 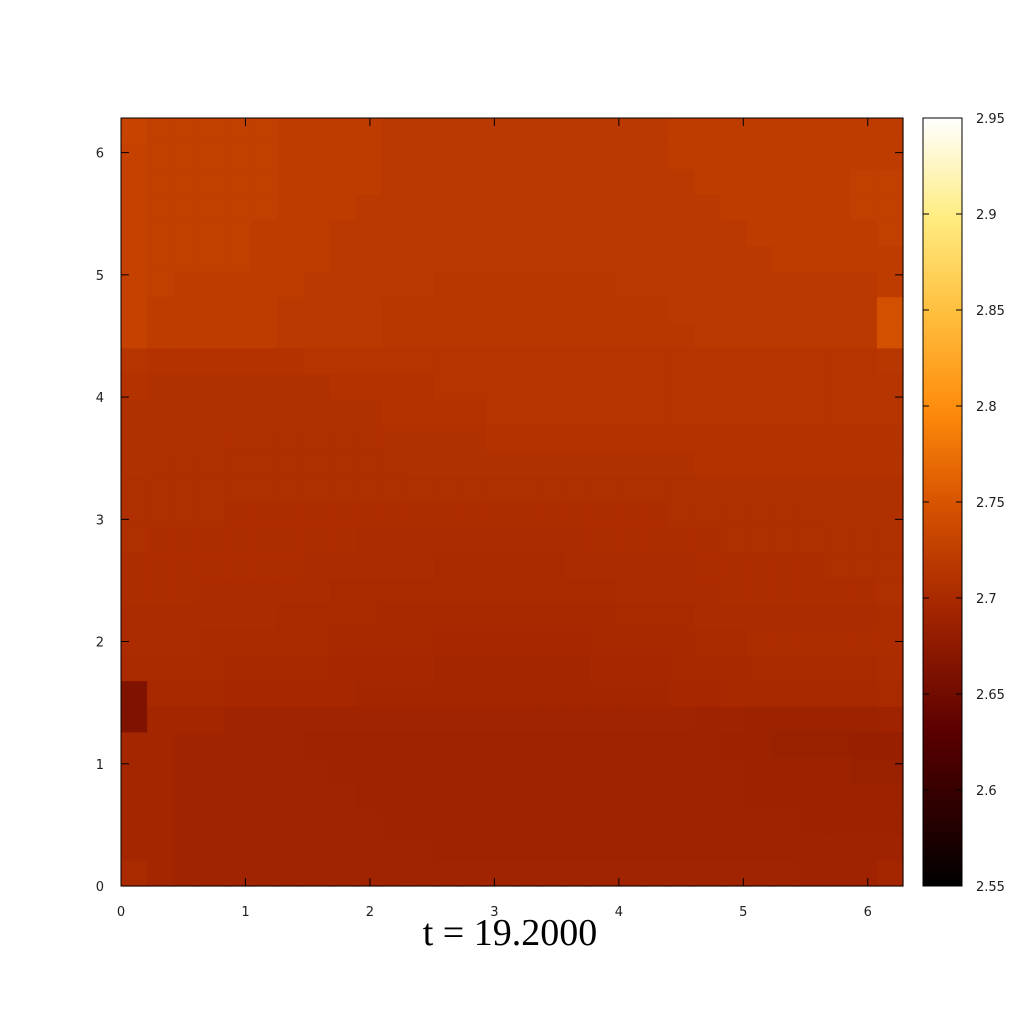 What do you see at coordinates (990, 311) in the screenshot?
I see `colorbar-tick-label: 2.85` at bounding box center [990, 311].